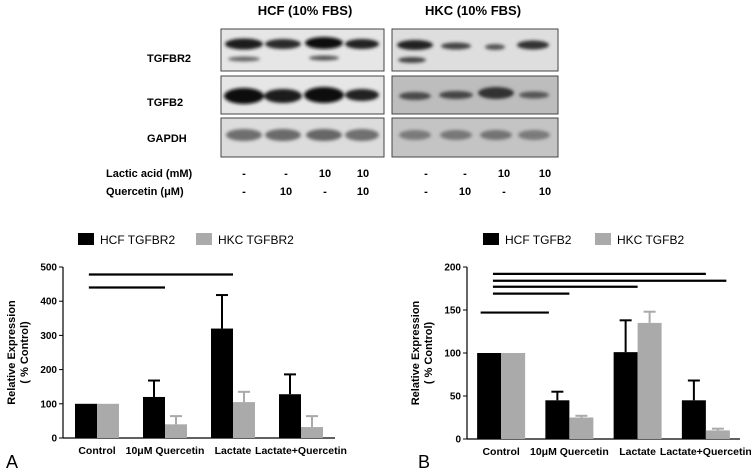 The width and height of the screenshot is (751, 474). Describe the element at coordinates (167, 139) in the screenshot. I see `blot-row-label-gapdh: GAPDH` at that location.